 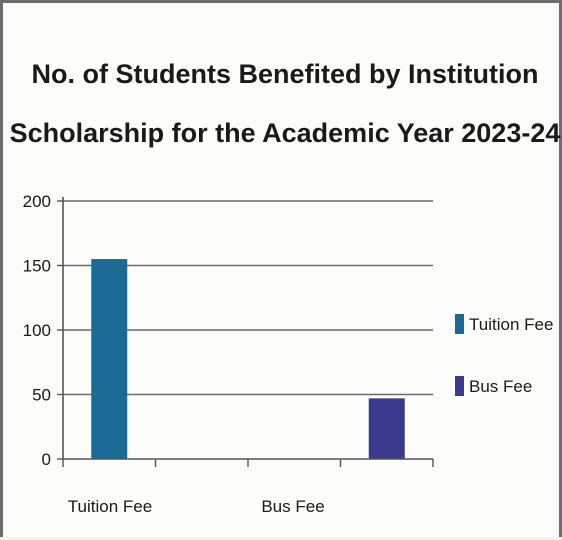 I want to click on legend-label: Tuition Fee, so click(x=511, y=324).